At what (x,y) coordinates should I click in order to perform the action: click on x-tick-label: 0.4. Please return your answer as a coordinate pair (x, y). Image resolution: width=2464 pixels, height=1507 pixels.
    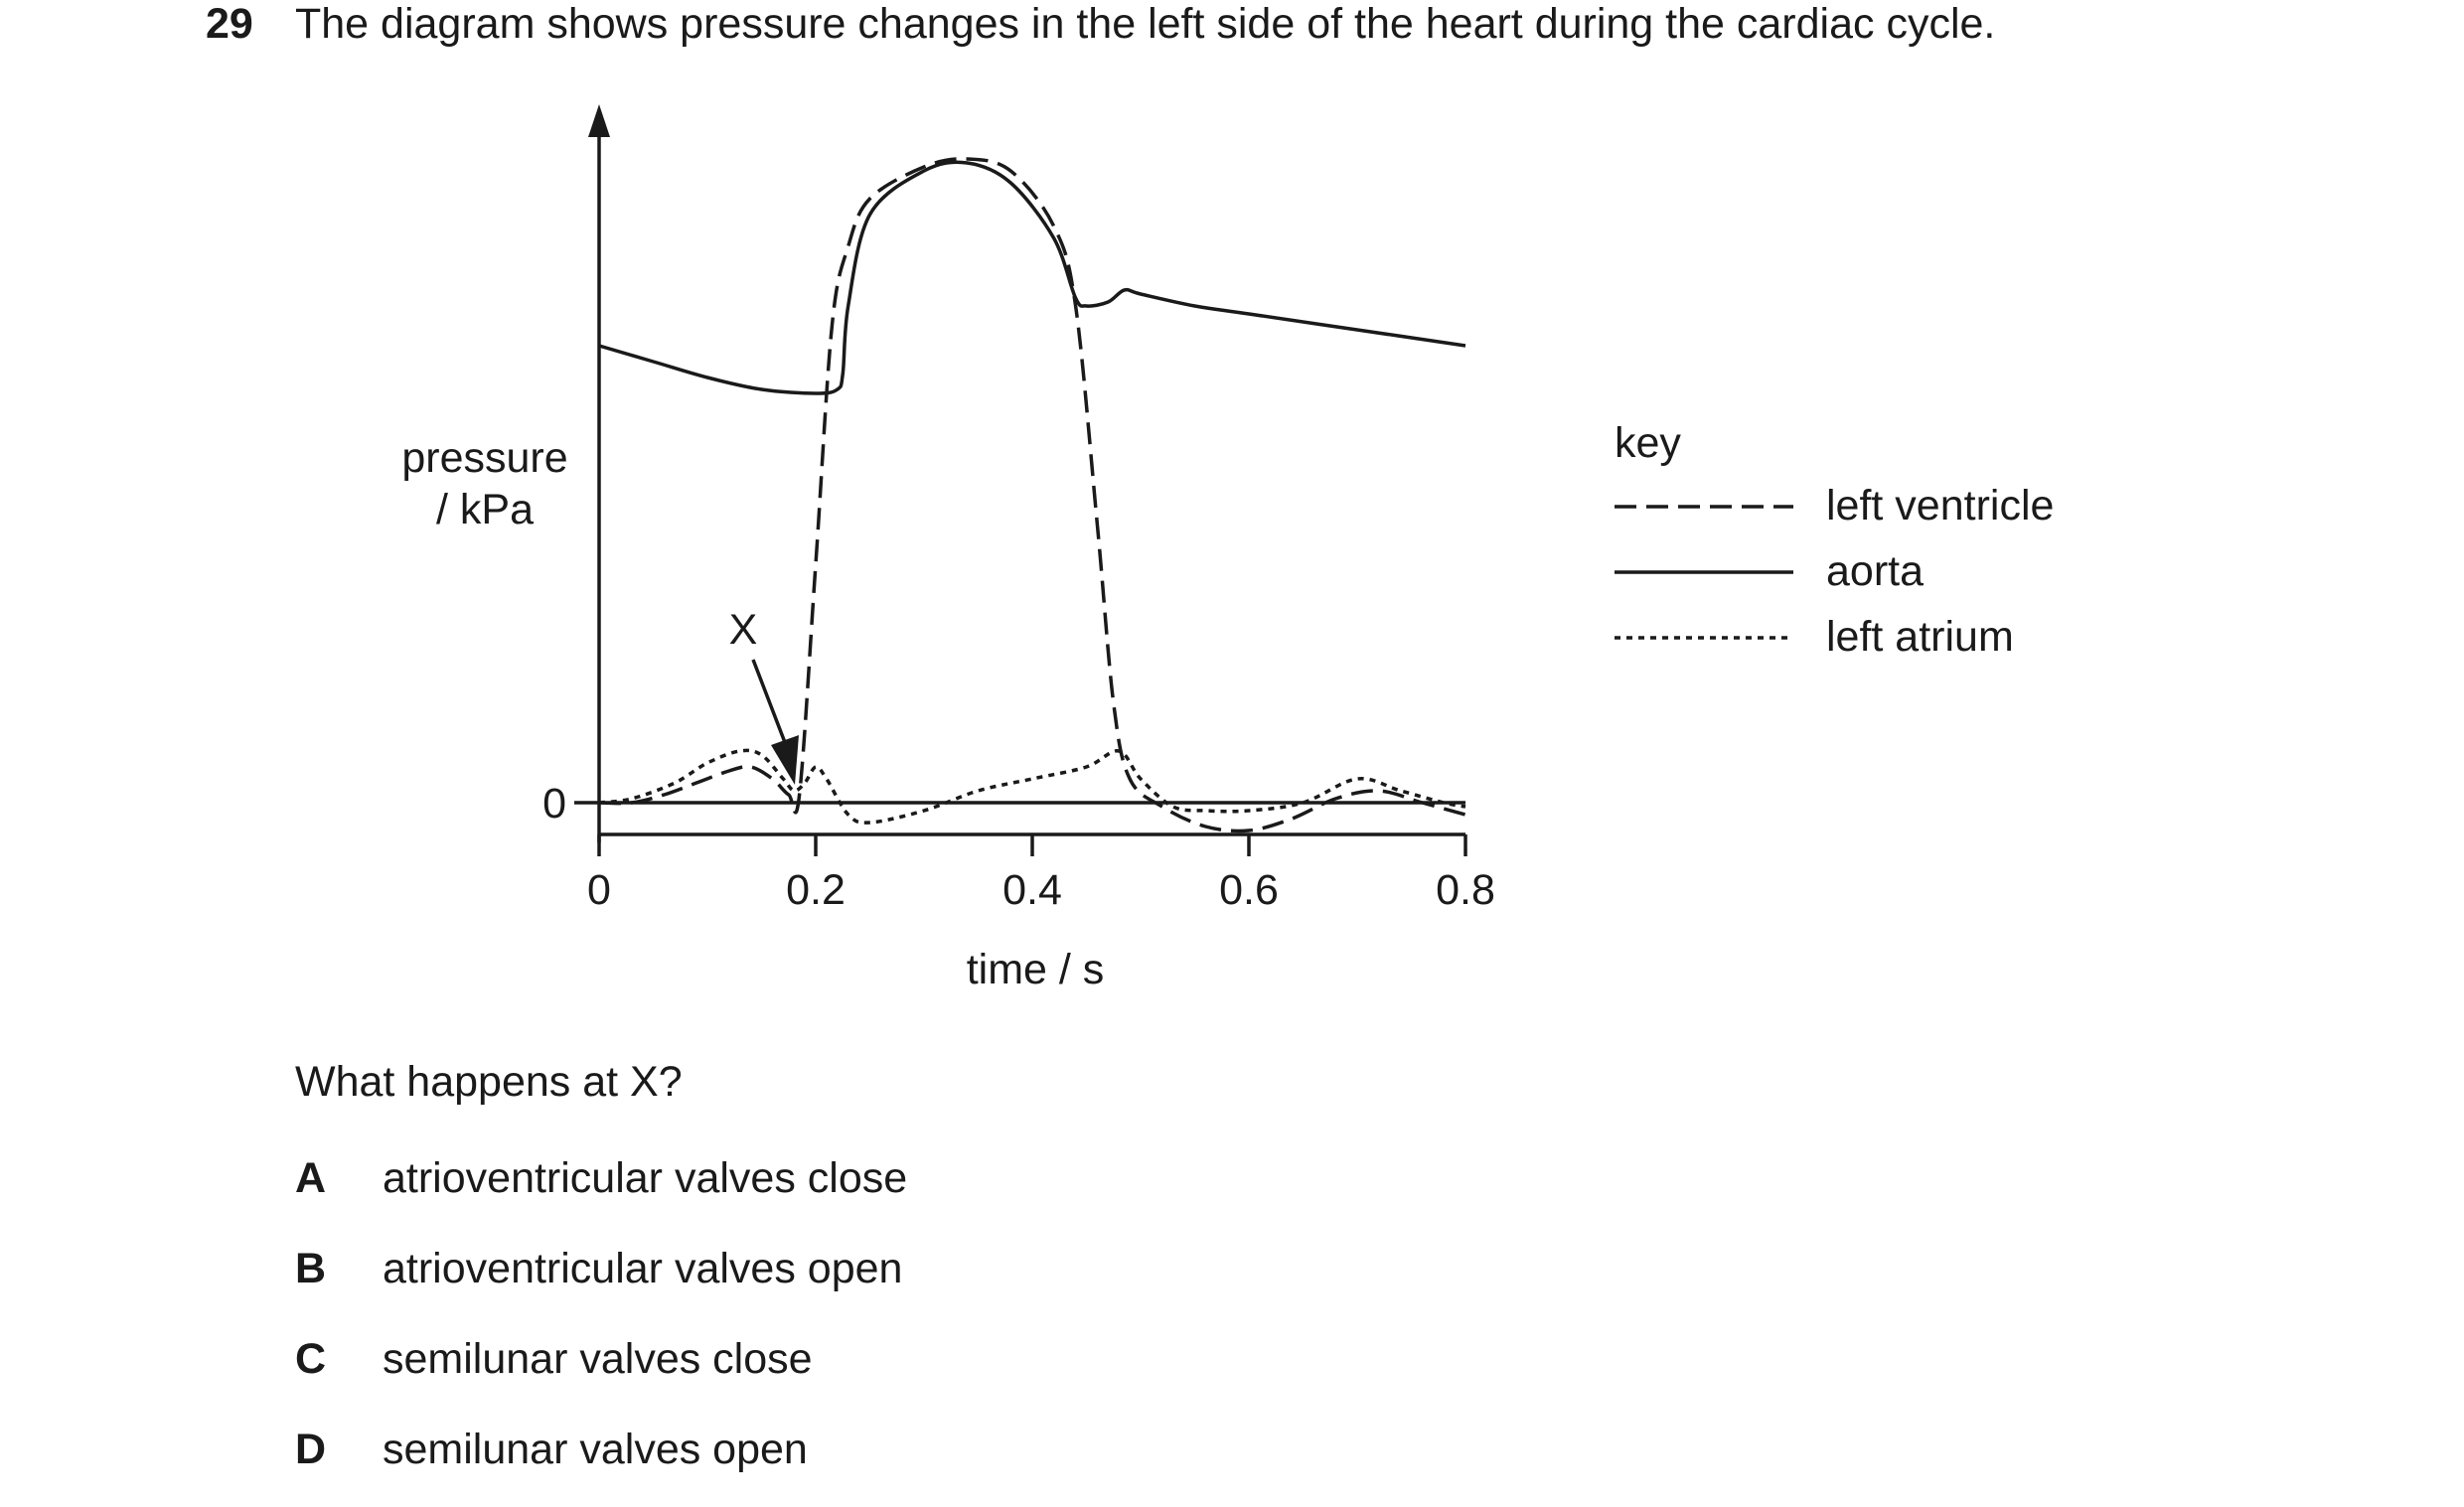
    Looking at the image, I should click on (1032, 890).